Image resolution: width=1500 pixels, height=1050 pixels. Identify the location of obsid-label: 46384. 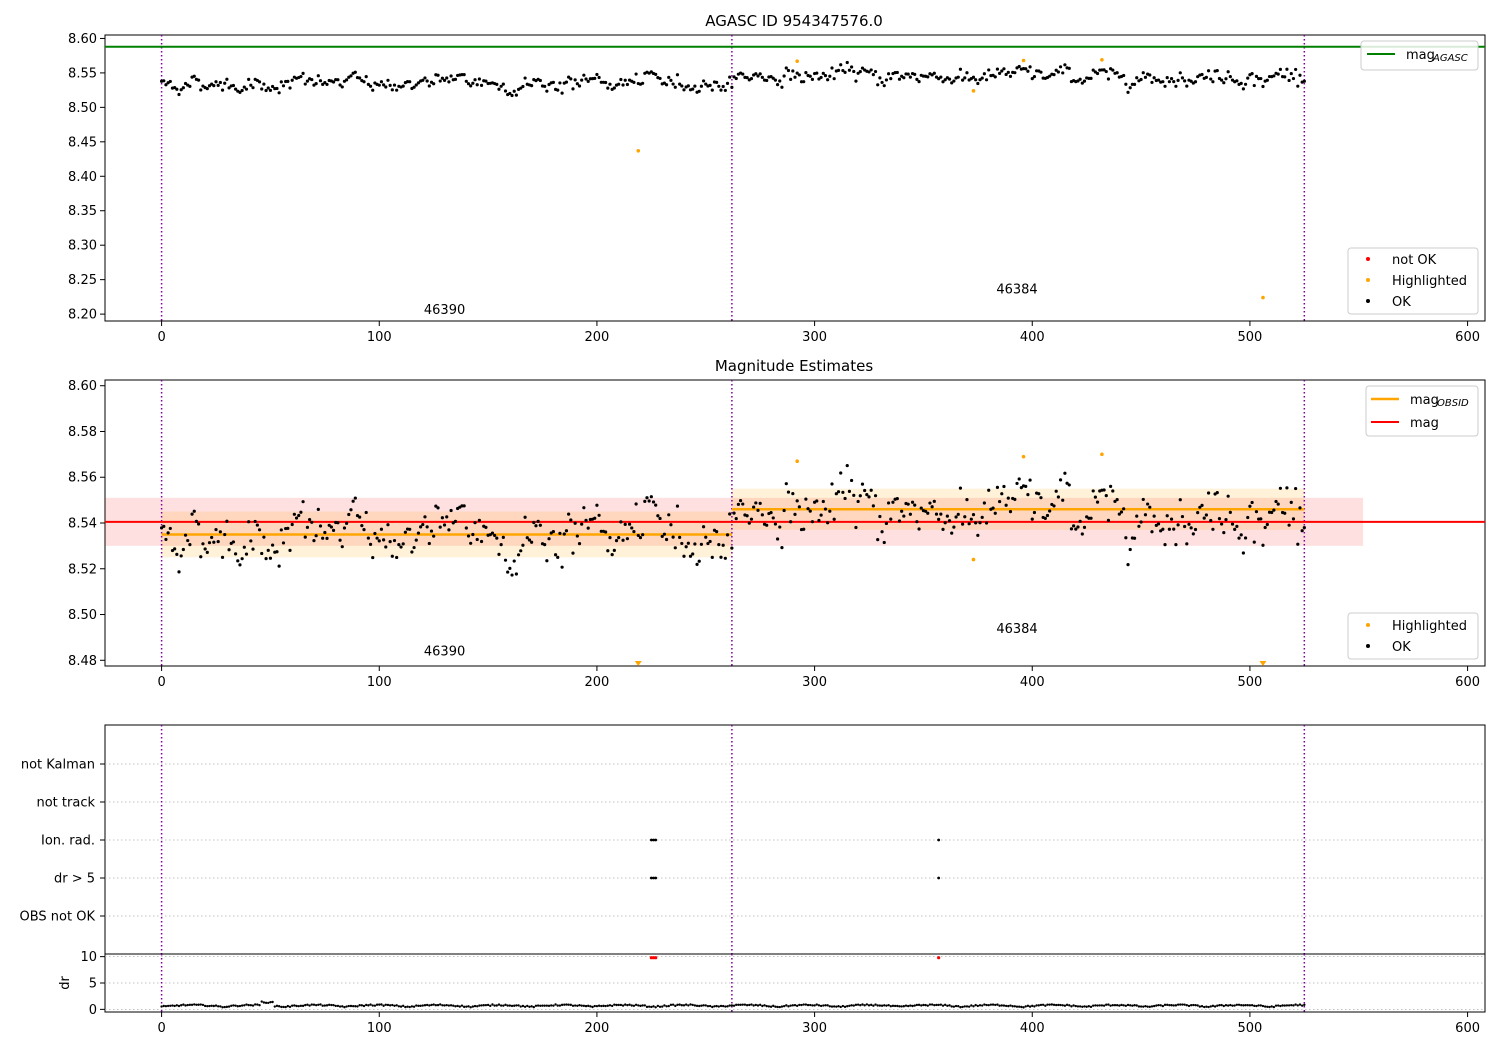
(1016, 629).